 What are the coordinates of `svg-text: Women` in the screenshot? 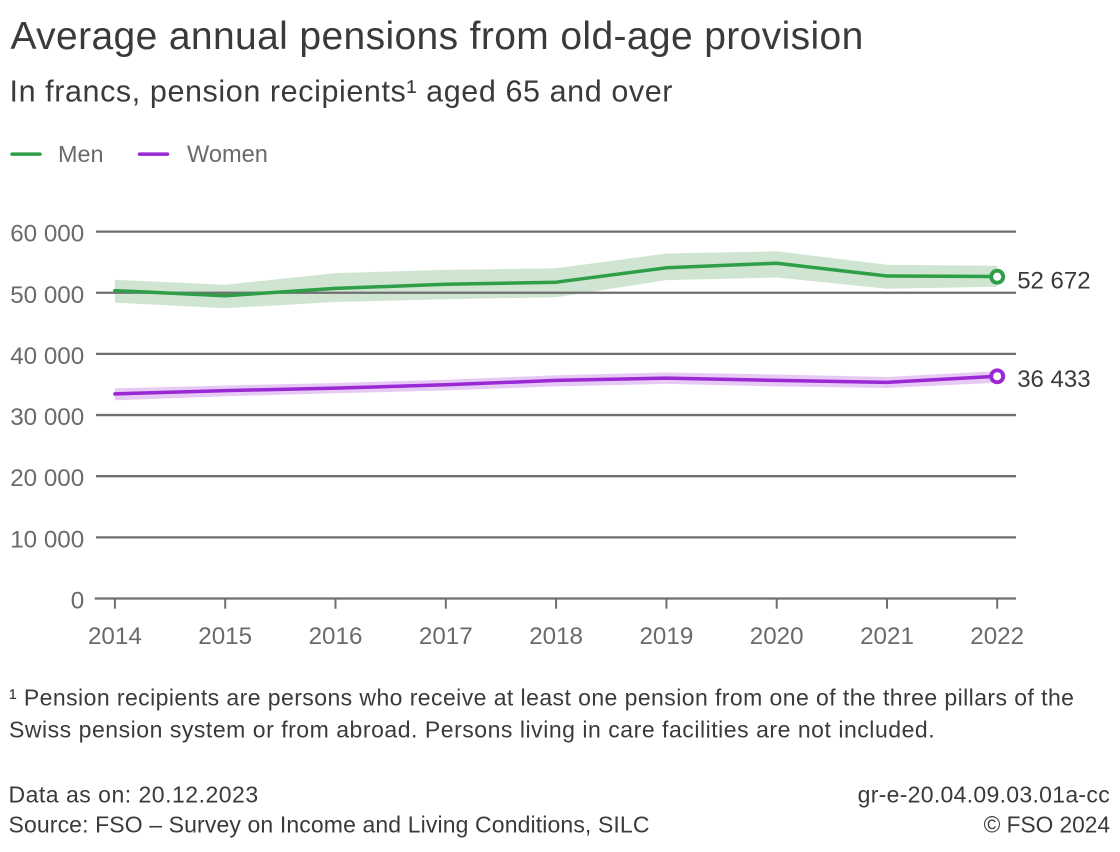 It's located at (227, 155).